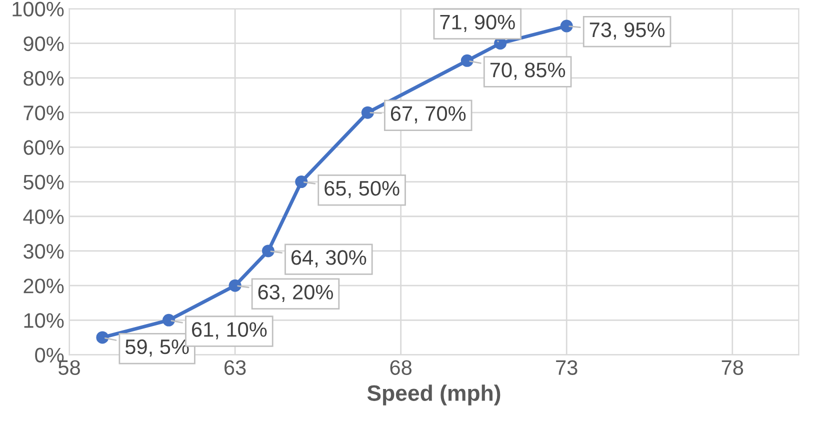 This screenshot has height=438, width=815. I want to click on x-tick-label: 58, so click(69, 367).